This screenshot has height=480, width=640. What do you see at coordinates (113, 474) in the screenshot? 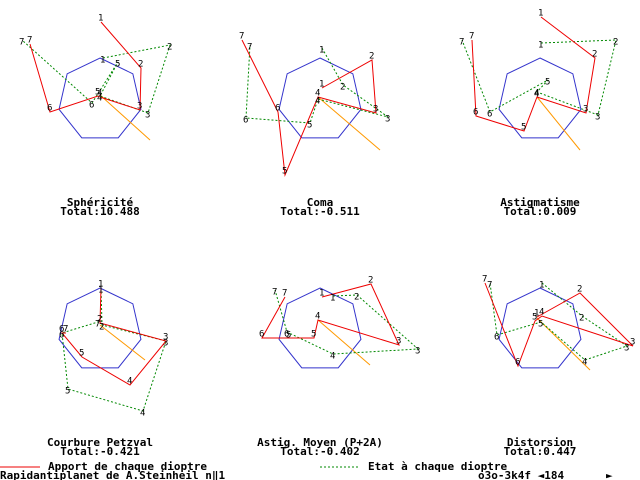
I see `footer-left: Rapidantiplanet de A.Steinheil n‖1` at bounding box center [113, 474].